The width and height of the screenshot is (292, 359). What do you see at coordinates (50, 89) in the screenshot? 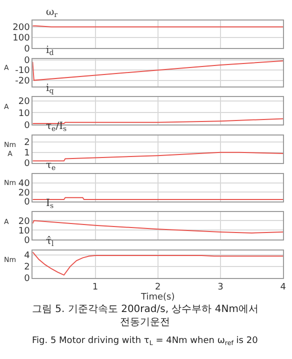
I see `chart-title: i$_{q}$` at bounding box center [50, 89].